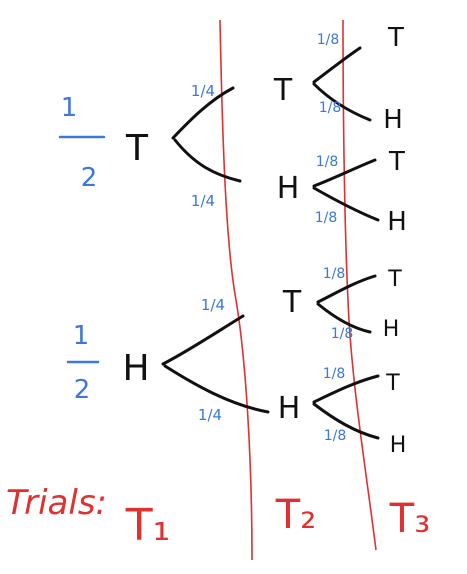 This screenshot has height=574, width=467. I want to click on outcome-third-5: T, so click(394, 279).